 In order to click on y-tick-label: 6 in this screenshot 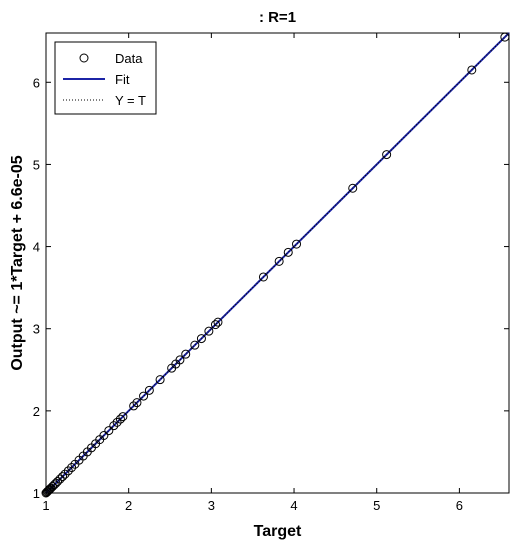, I will do `click(36, 82)`.